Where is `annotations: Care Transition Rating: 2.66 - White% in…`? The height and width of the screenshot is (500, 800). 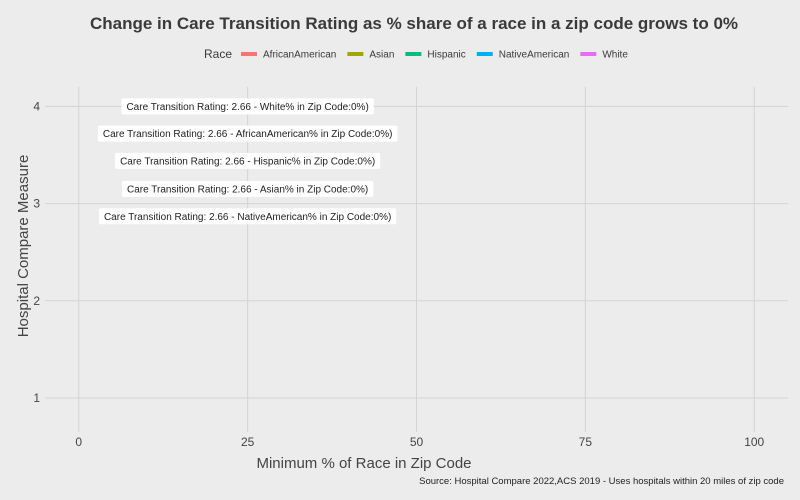 annotations: Care Transition Rating: 2.66 - White% in… is located at coordinates (247, 161).